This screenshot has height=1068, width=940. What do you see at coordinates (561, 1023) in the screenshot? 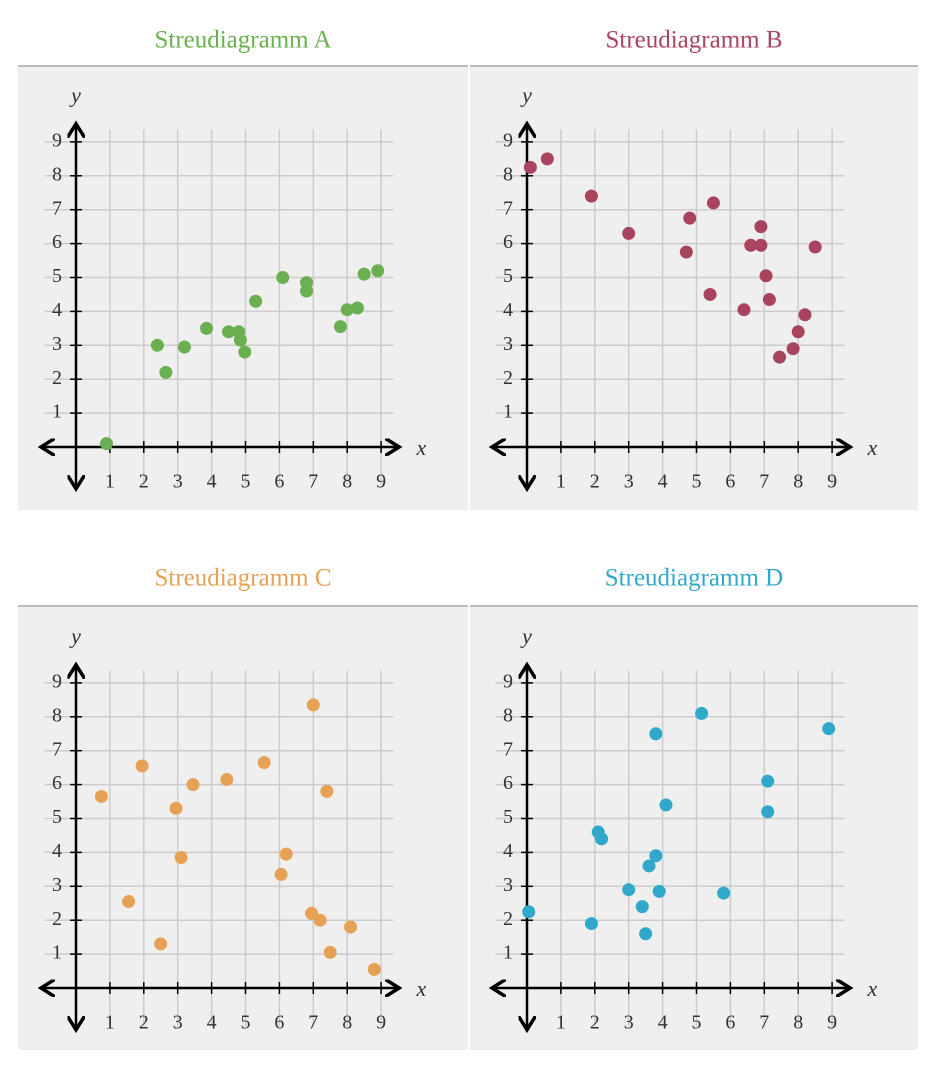
I see `x-tick-label: 1` at bounding box center [561, 1023].